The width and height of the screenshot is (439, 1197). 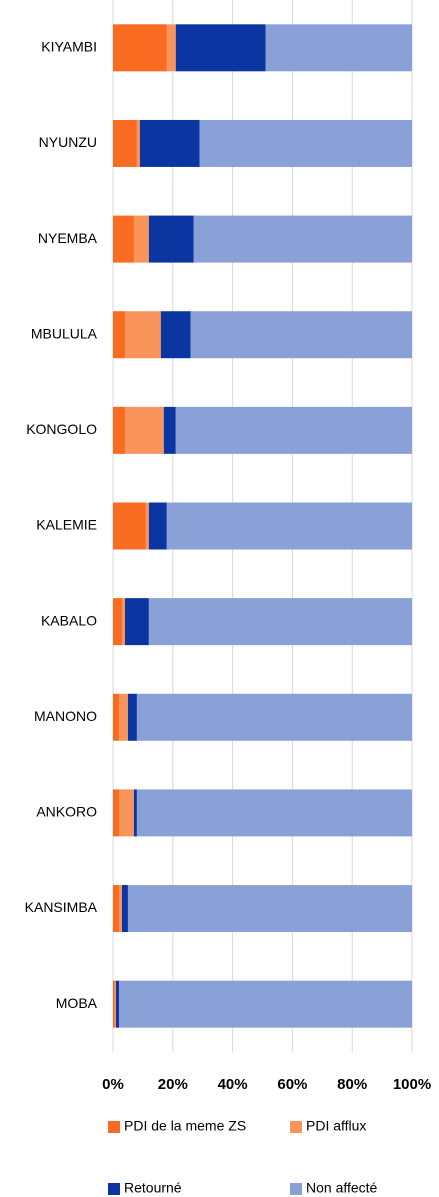 I want to click on x-tick-label: 60%, so click(x=292, y=1084).